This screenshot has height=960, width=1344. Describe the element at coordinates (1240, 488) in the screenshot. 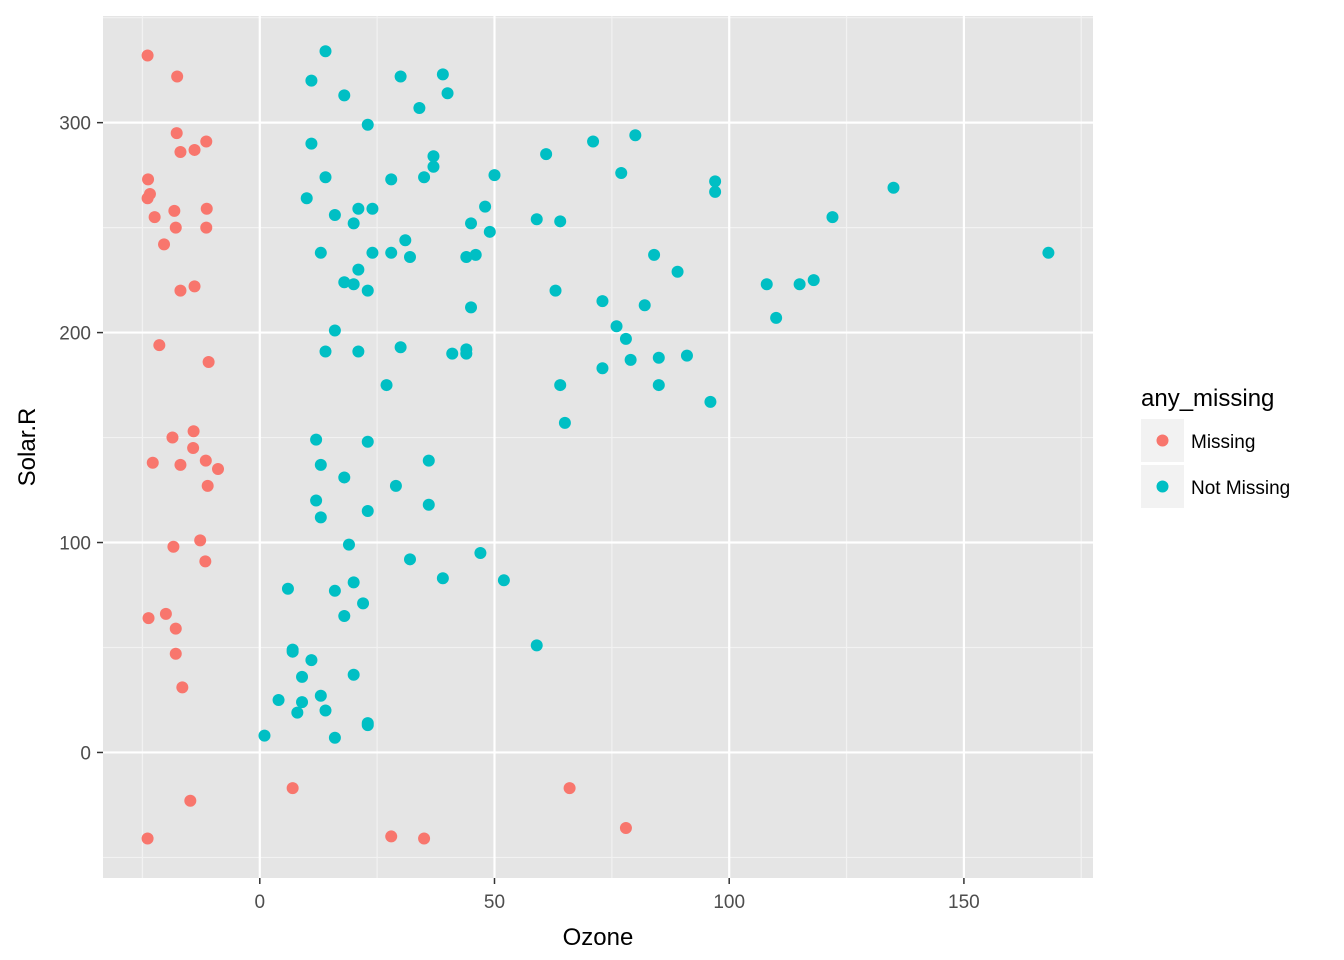

I see `legend-label: Not Missing` at that location.